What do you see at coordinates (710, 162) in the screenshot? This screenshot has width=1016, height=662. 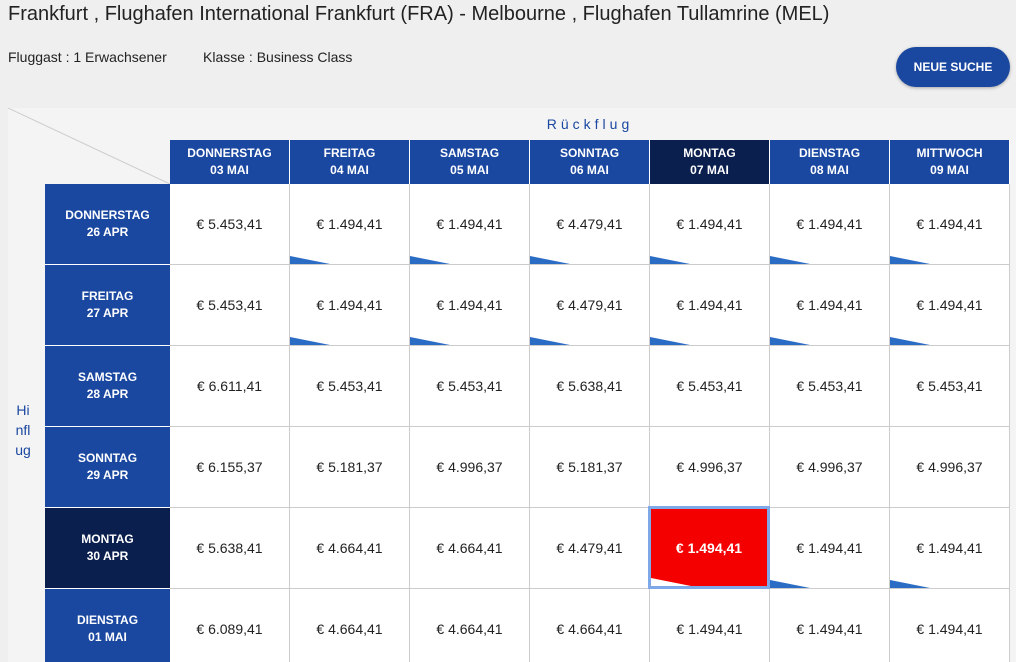 I see `column-header: MONTAG 07 MAI` at bounding box center [710, 162].